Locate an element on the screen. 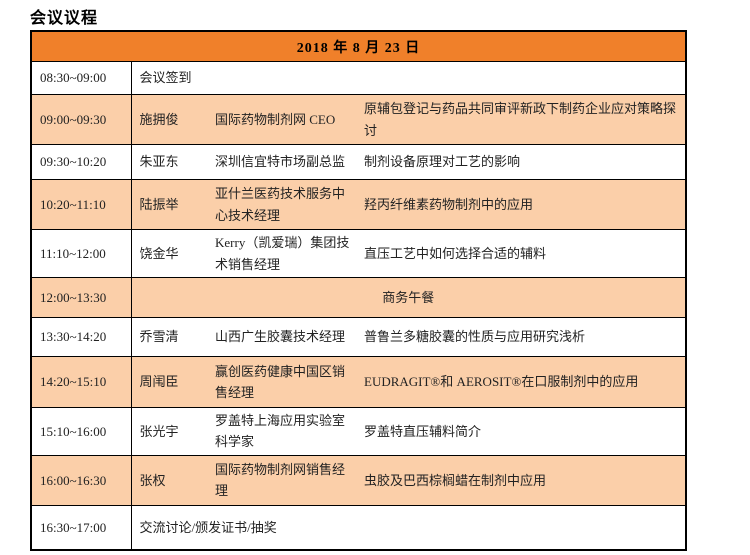 Image resolution: width=750 pixels, height=555 pixels. agenda-row: 12:00~13:30 商务午餐 is located at coordinates (358, 297).